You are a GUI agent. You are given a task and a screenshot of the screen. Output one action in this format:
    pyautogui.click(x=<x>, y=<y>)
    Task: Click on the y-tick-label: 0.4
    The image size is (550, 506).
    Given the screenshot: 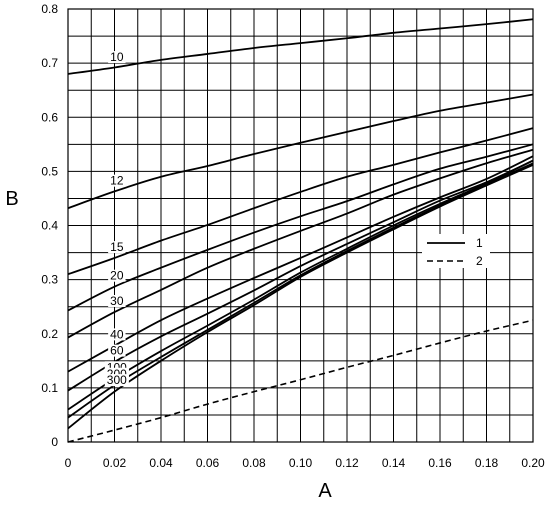 What is the action you would take?
    pyautogui.click(x=49, y=226)
    